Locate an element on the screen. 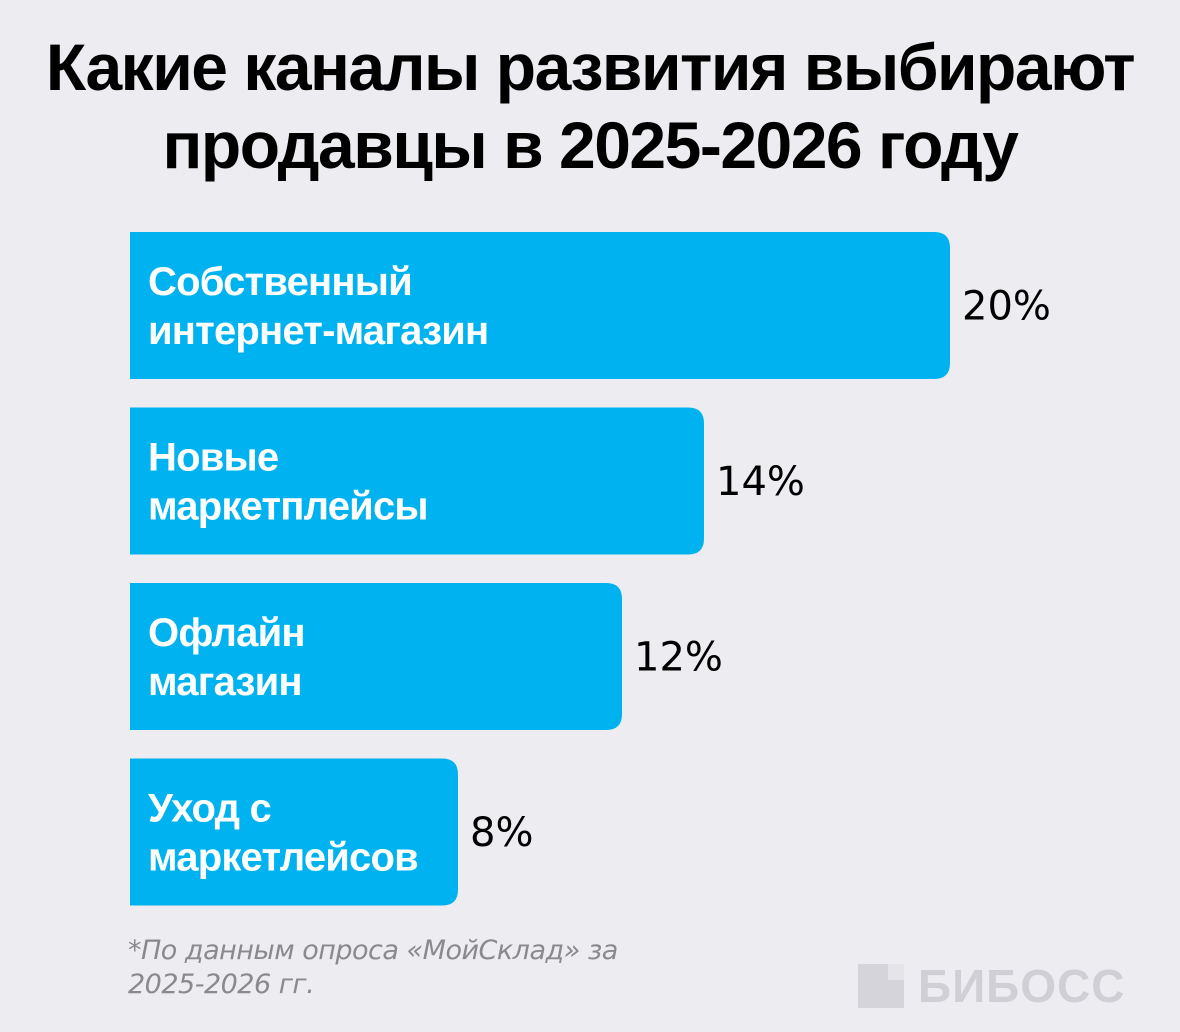 This screenshot has width=1180, height=1032. bar-category-label-line: магазин is located at coordinates (225, 682).